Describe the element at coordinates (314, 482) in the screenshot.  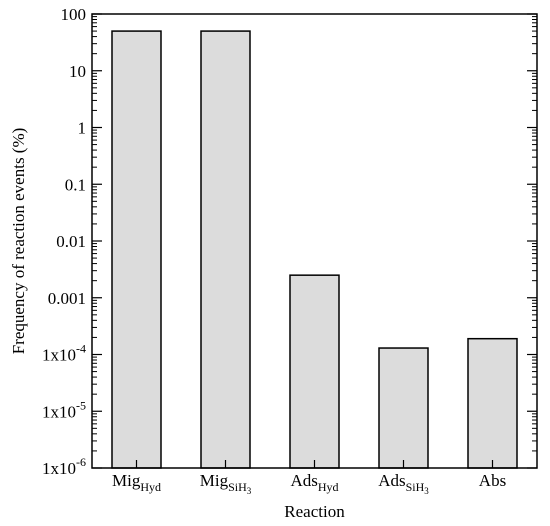
I see `x-tick-label: AdsHyd` at that location.